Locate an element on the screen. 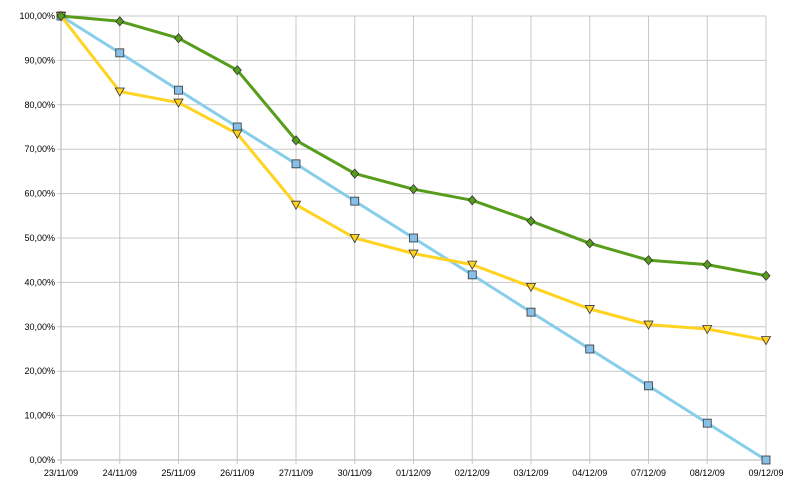 The width and height of the screenshot is (800, 491). x-tick-label: 07/12/09 is located at coordinates (648, 473).